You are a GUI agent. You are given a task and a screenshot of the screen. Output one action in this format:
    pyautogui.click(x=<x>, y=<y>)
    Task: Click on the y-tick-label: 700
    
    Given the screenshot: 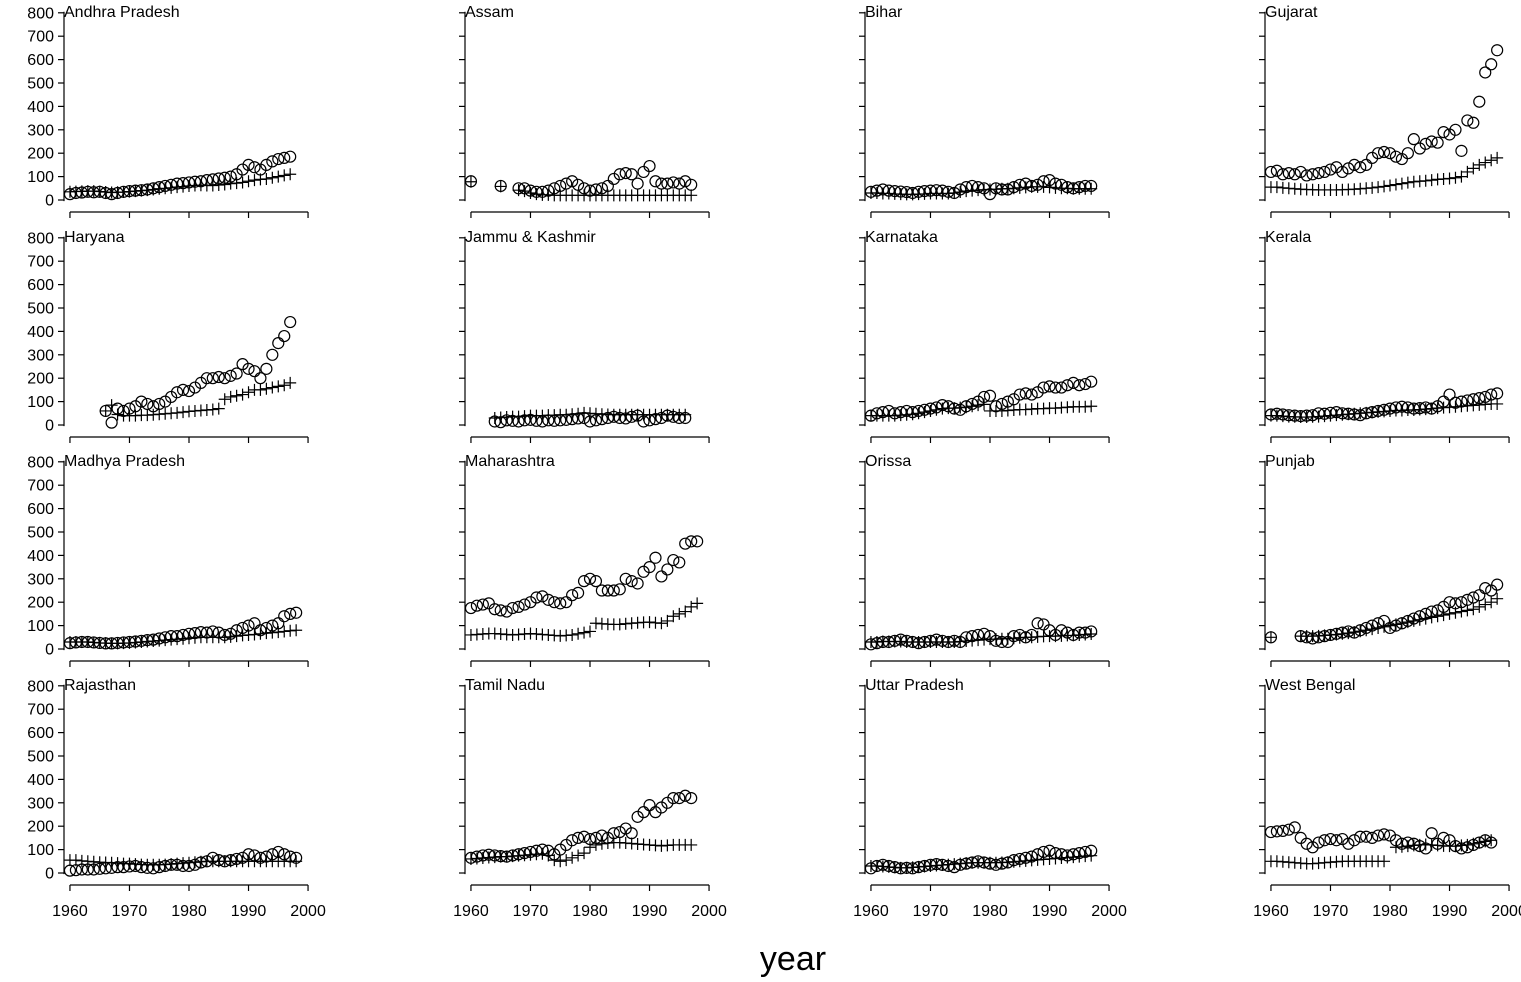 What is the action you would take?
    pyautogui.click(x=40, y=262)
    